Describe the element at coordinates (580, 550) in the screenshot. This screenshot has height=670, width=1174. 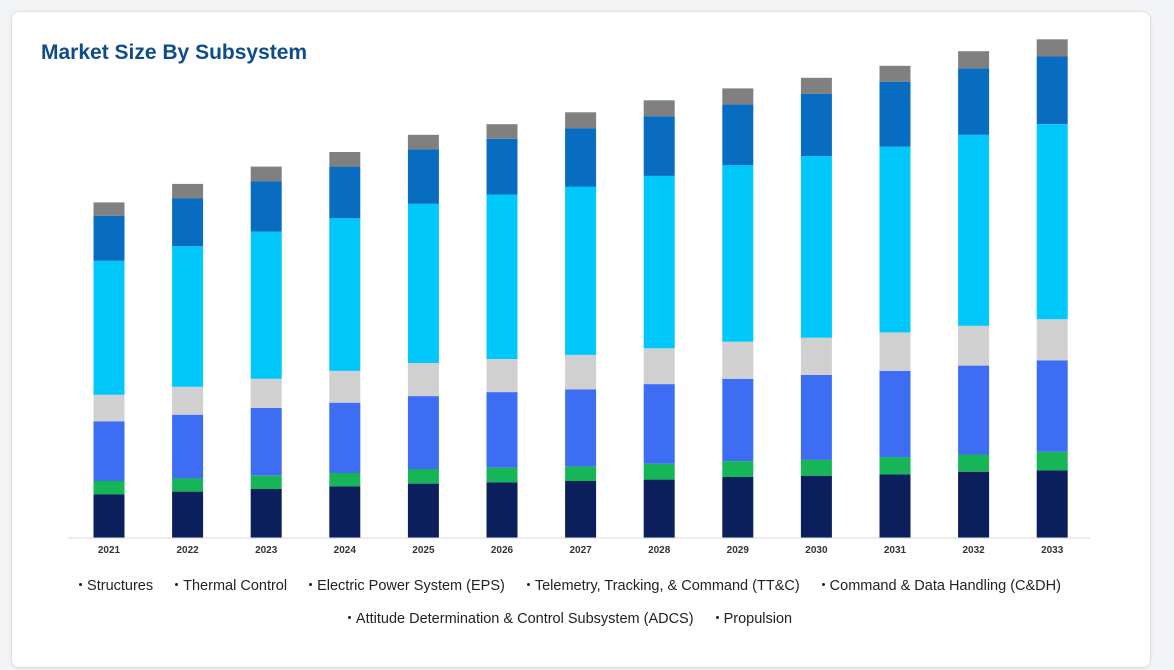
I see `x-tick-label: 2027` at that location.